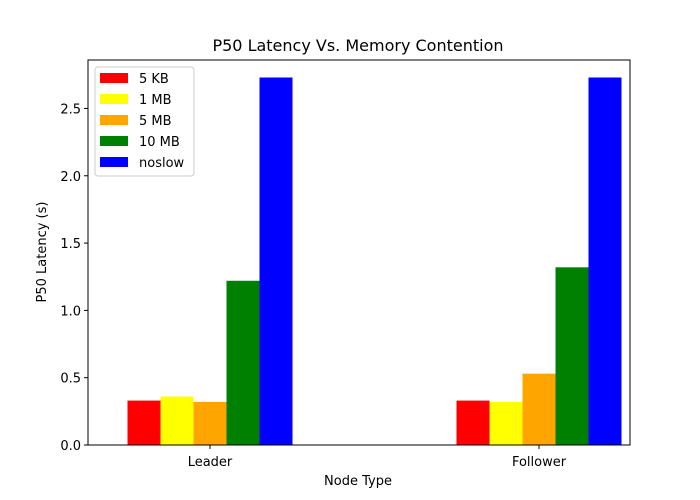 The height and width of the screenshot is (500, 700). Describe the element at coordinates (144, 422) in the screenshot. I see `bar-5-kb-leader` at that location.